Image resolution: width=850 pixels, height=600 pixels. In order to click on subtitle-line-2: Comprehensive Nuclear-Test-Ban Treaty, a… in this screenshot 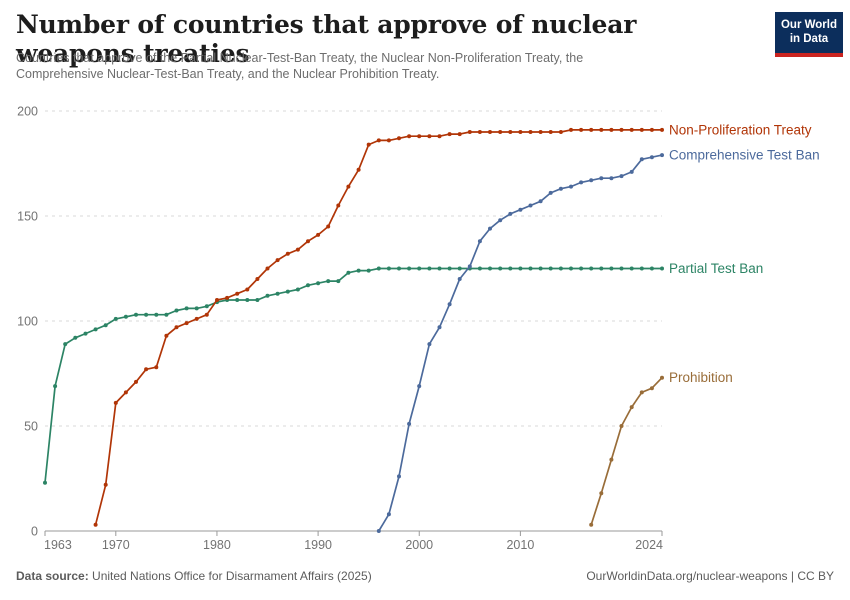, I will do `click(228, 73)`.